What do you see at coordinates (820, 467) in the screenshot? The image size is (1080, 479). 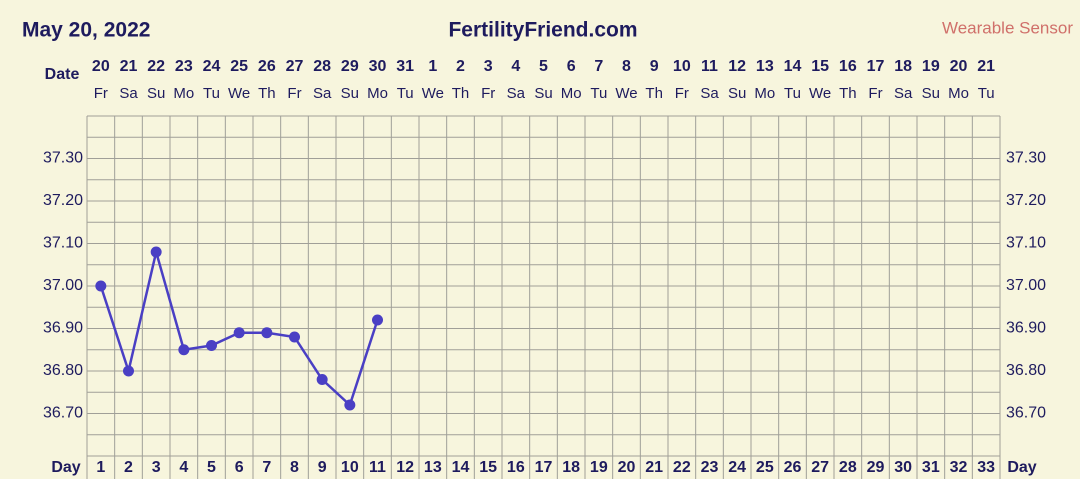 I see `x-tick-label: 27` at bounding box center [820, 467].